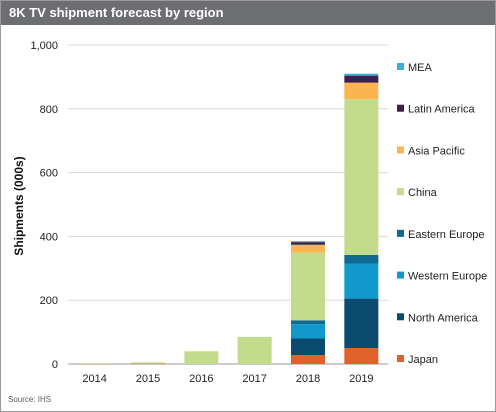 The height and width of the screenshot is (412, 496). I want to click on legend-label: Japan, so click(423, 360).